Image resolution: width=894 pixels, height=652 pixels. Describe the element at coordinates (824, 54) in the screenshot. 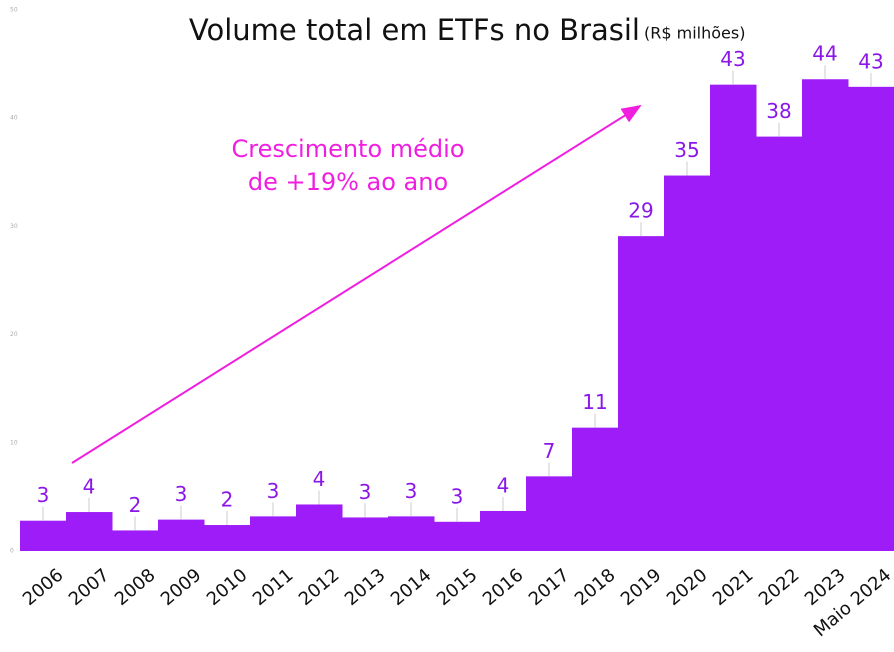

I see `value-label: 44` at that location.